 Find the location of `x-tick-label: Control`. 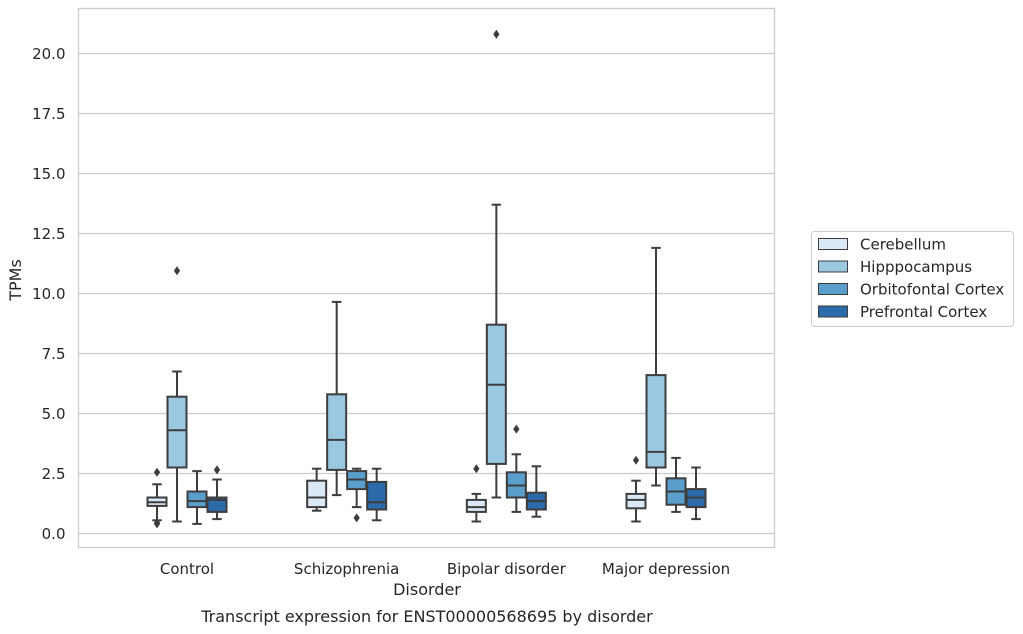

x-tick-label: Control is located at coordinates (187, 569).